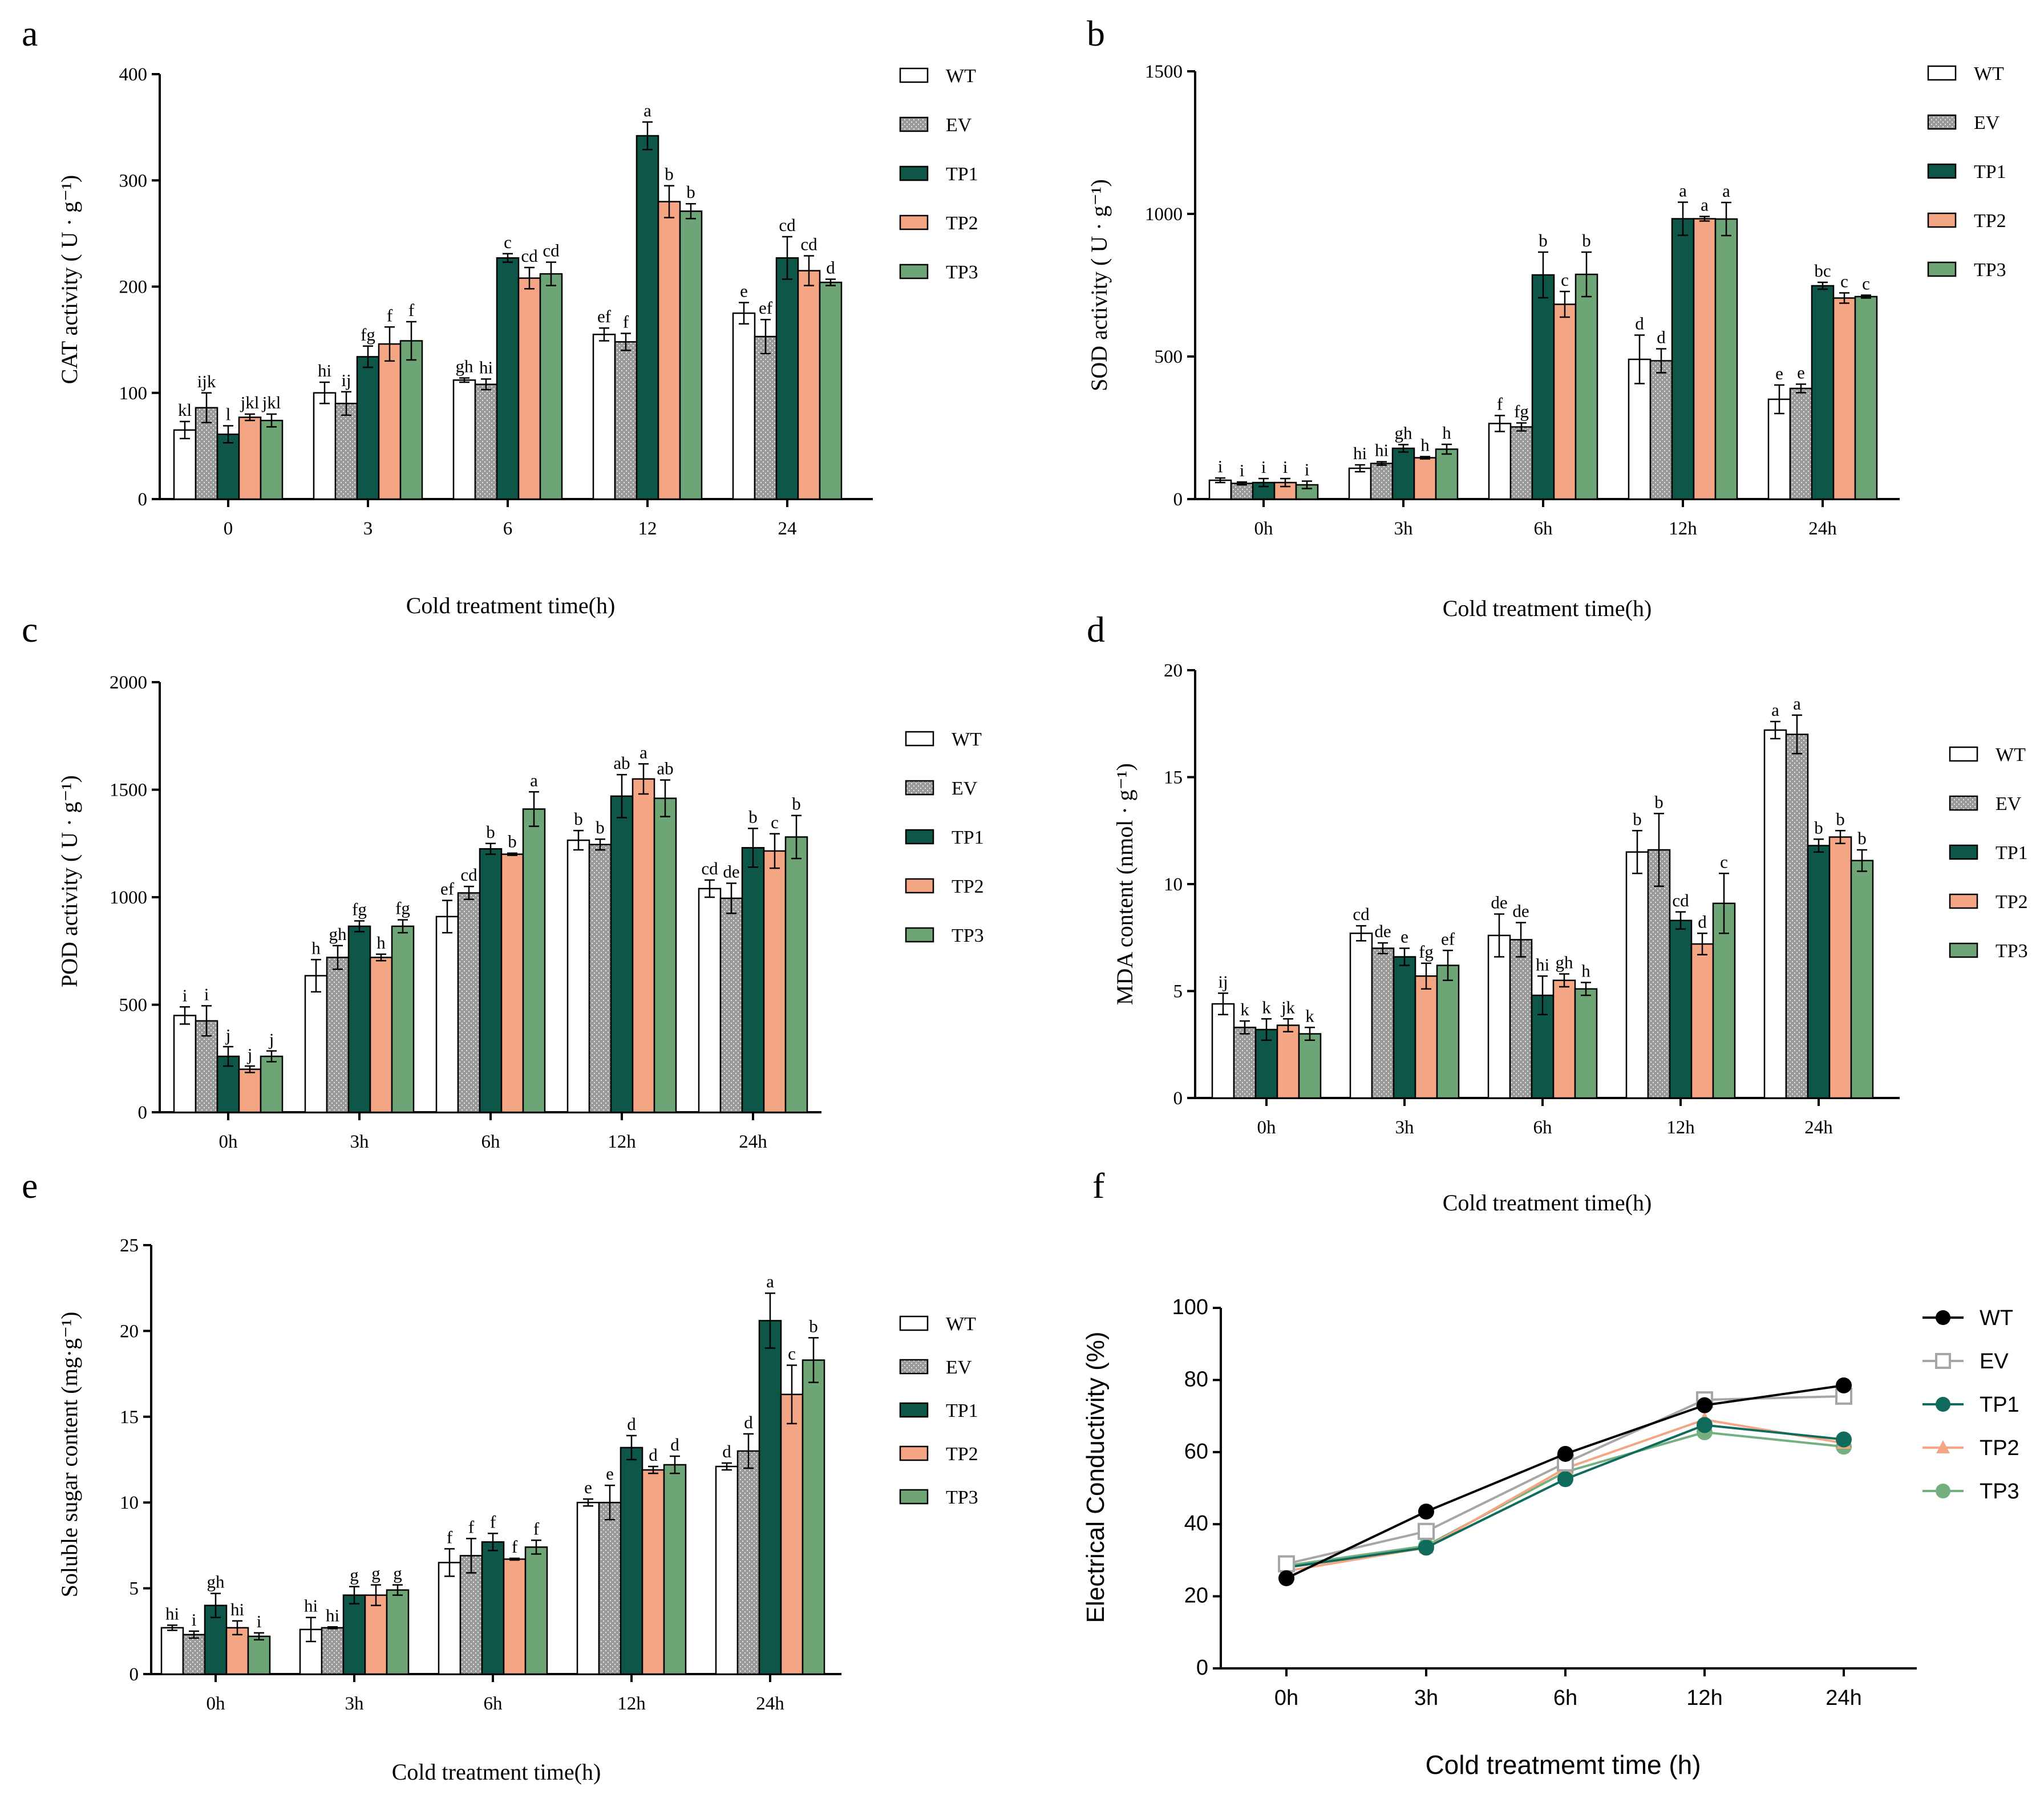  Describe the element at coordinates (919, 788) in the screenshot. I see `legend-swatch-ev` at that location.